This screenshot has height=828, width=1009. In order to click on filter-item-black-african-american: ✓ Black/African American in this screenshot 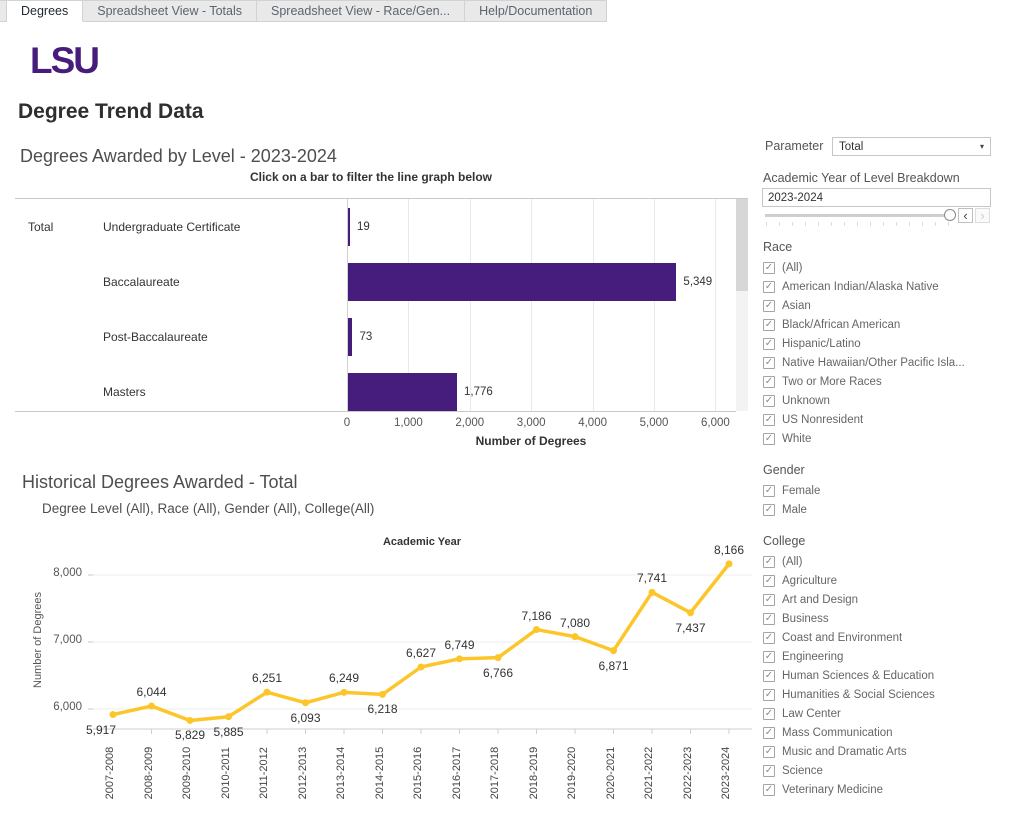, I will do `click(883, 324)`.